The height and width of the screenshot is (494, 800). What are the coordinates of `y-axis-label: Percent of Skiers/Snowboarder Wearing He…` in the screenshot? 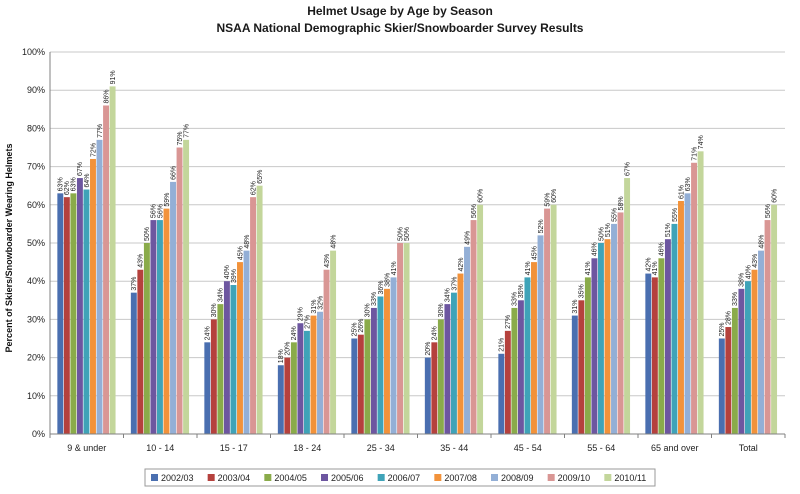 It's located at (9, 248).